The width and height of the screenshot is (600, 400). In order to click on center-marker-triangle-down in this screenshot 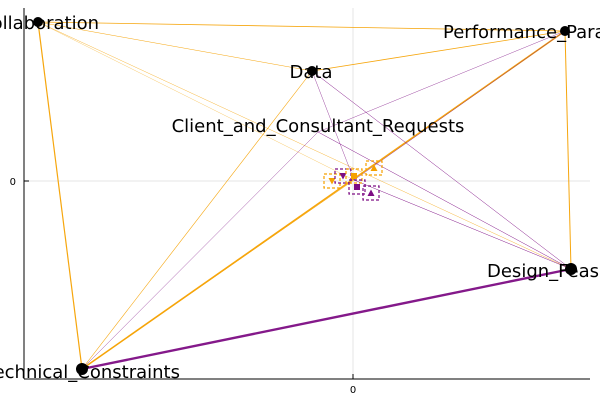, I will do `click(332, 181)`.